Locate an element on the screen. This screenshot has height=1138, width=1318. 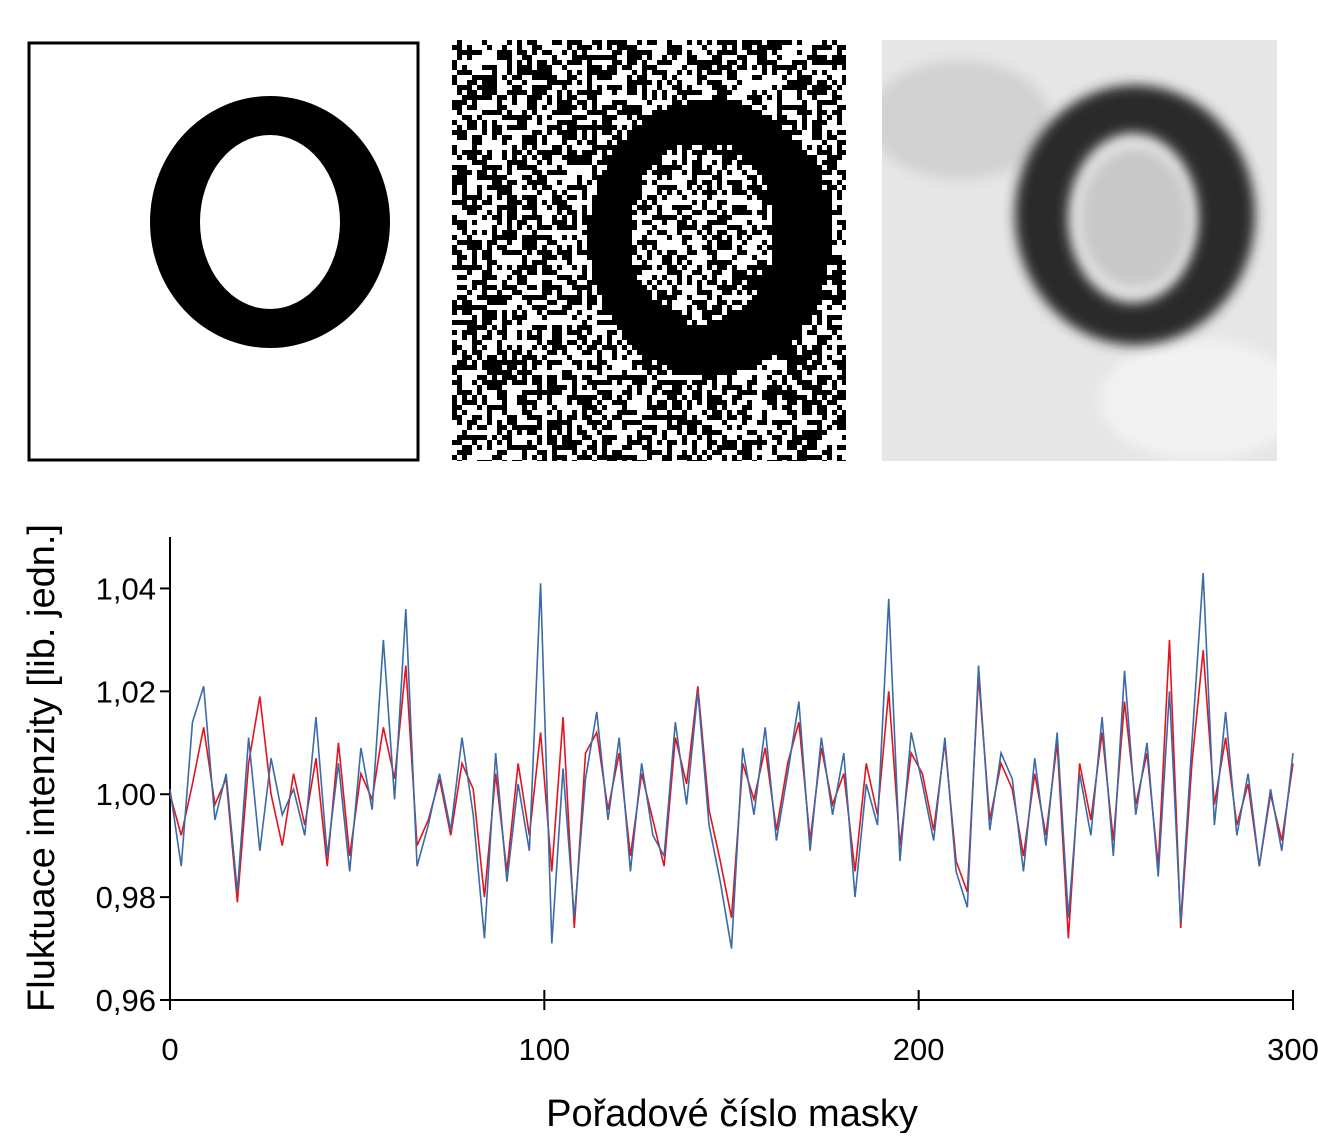
x-tick-label: 0 is located at coordinates (169, 1049).